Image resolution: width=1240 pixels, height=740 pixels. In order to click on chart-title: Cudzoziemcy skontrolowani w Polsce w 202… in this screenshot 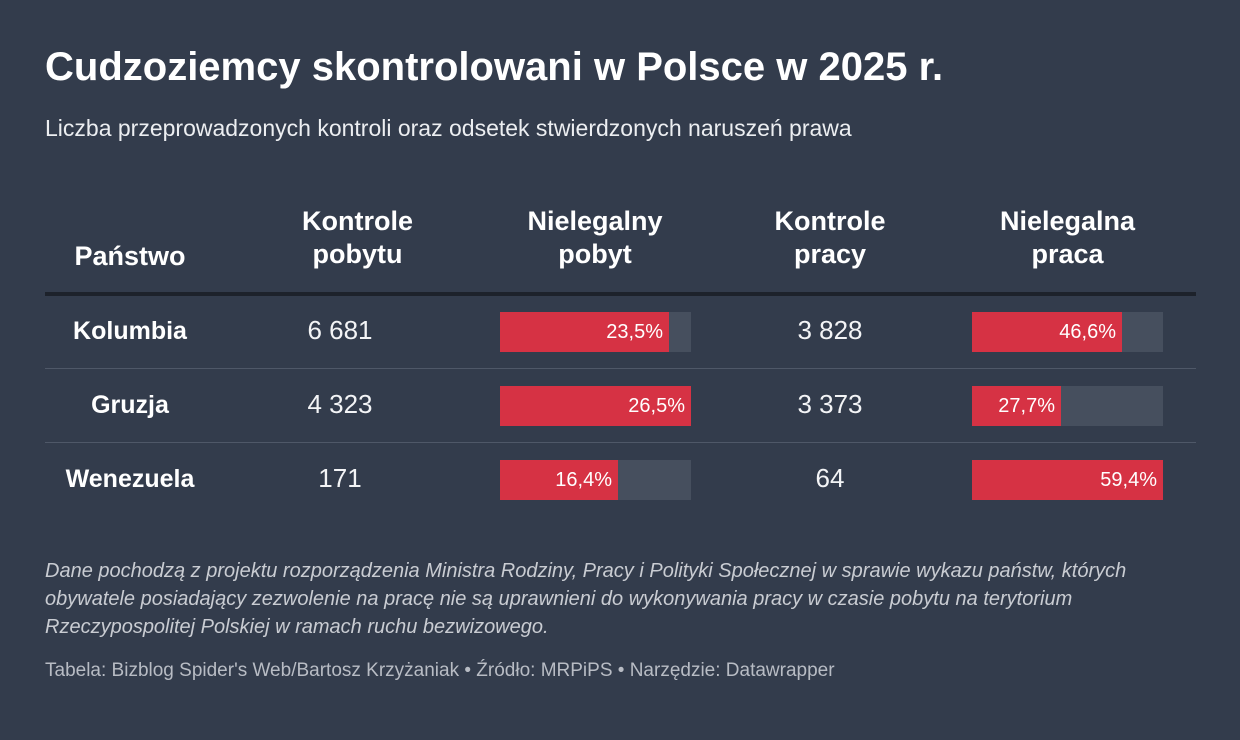, I will do `click(494, 67)`.